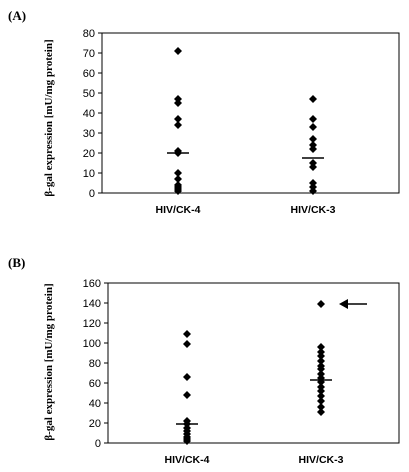 This screenshot has height=472, width=409. Describe the element at coordinates (92, 284) in the screenshot. I see `y-tick-label: 160` at that location.